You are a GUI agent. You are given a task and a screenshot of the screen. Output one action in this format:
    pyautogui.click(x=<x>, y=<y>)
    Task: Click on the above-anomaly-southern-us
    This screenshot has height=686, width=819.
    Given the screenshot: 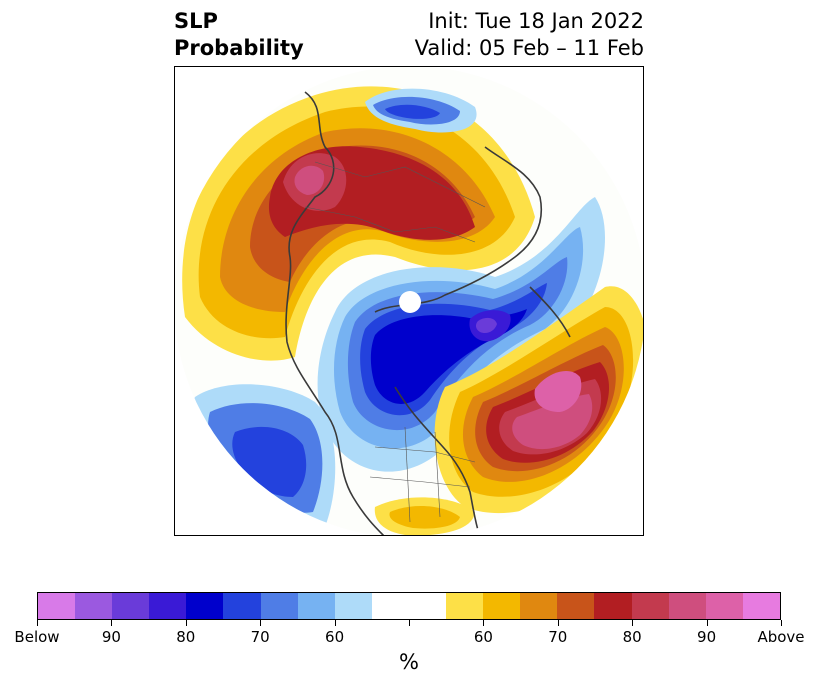 What is the action you would take?
    pyautogui.click(x=424, y=516)
    